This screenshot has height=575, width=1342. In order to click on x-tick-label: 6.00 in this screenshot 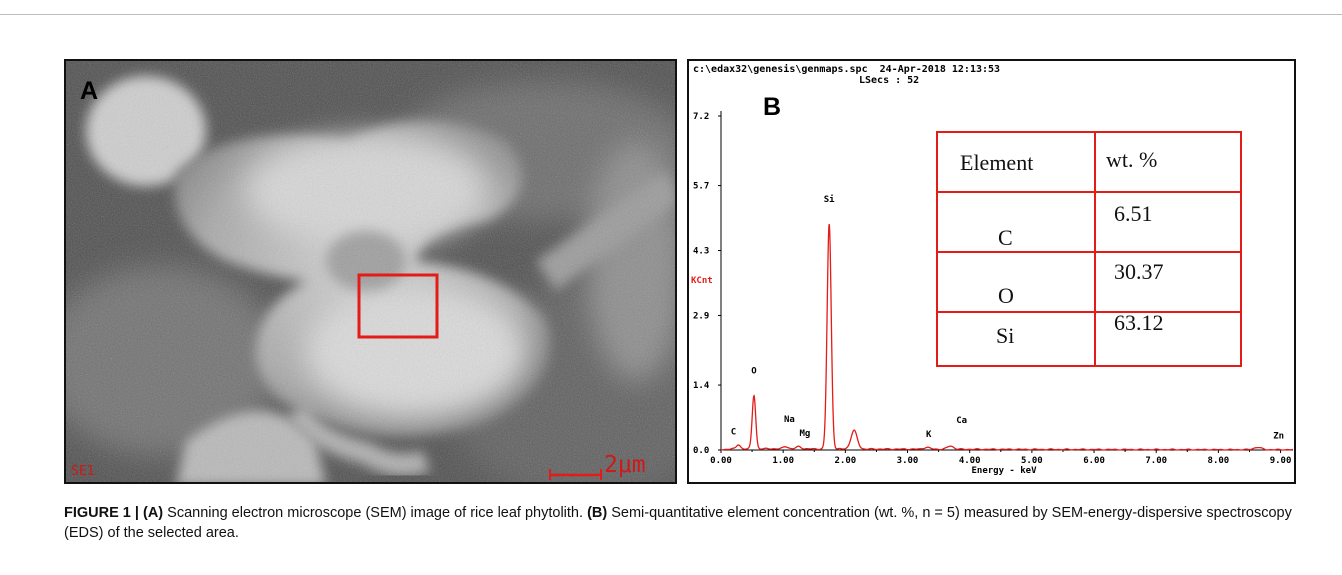, I will do `click(1094, 461)`.